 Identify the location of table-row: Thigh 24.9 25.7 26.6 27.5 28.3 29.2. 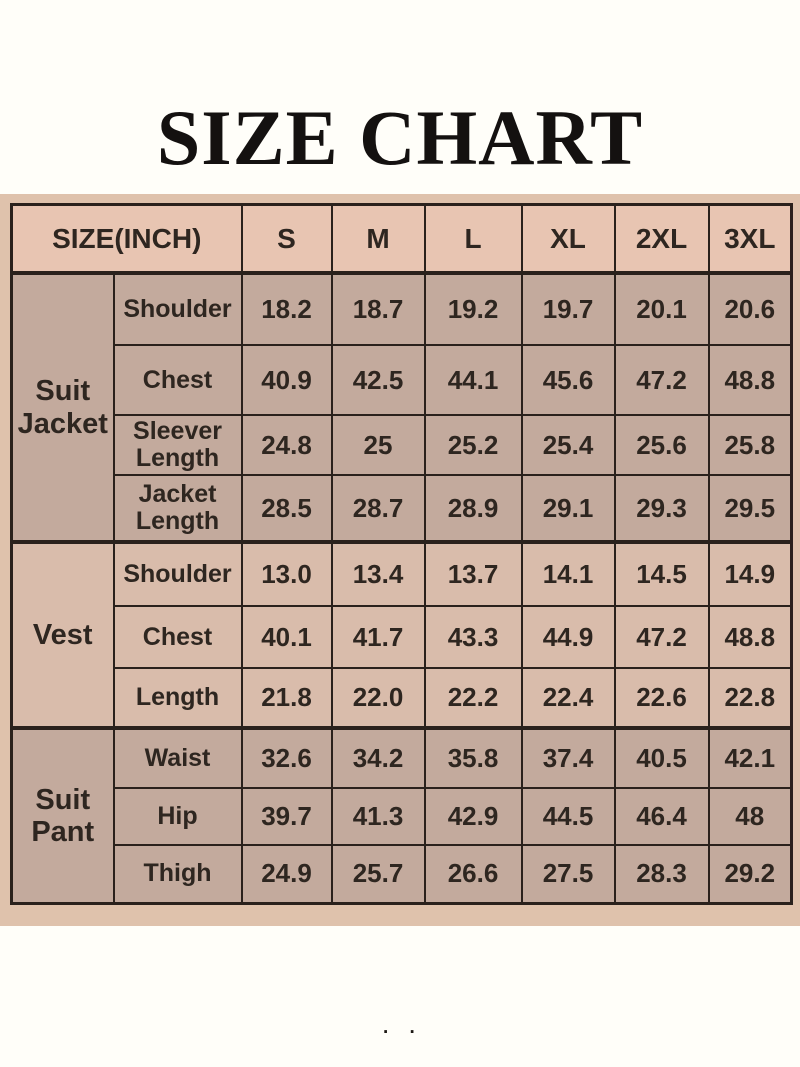
(402, 874).